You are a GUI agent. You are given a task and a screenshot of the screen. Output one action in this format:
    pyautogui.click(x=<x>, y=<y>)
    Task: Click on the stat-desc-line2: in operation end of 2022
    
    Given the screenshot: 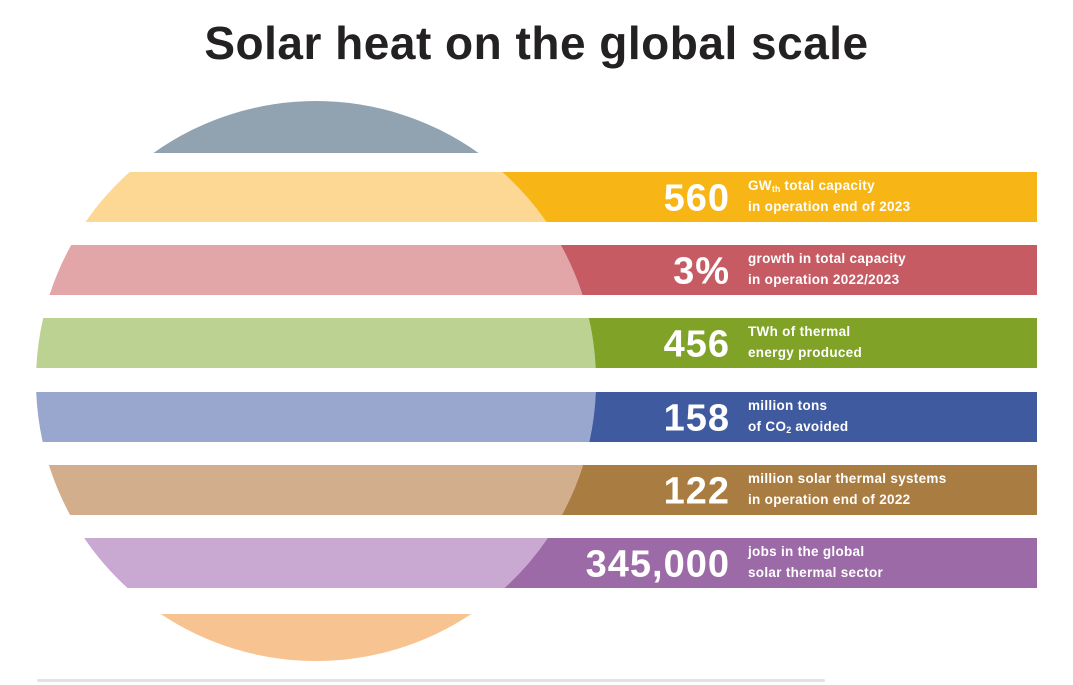 What is the action you would take?
    pyautogui.click(x=847, y=501)
    